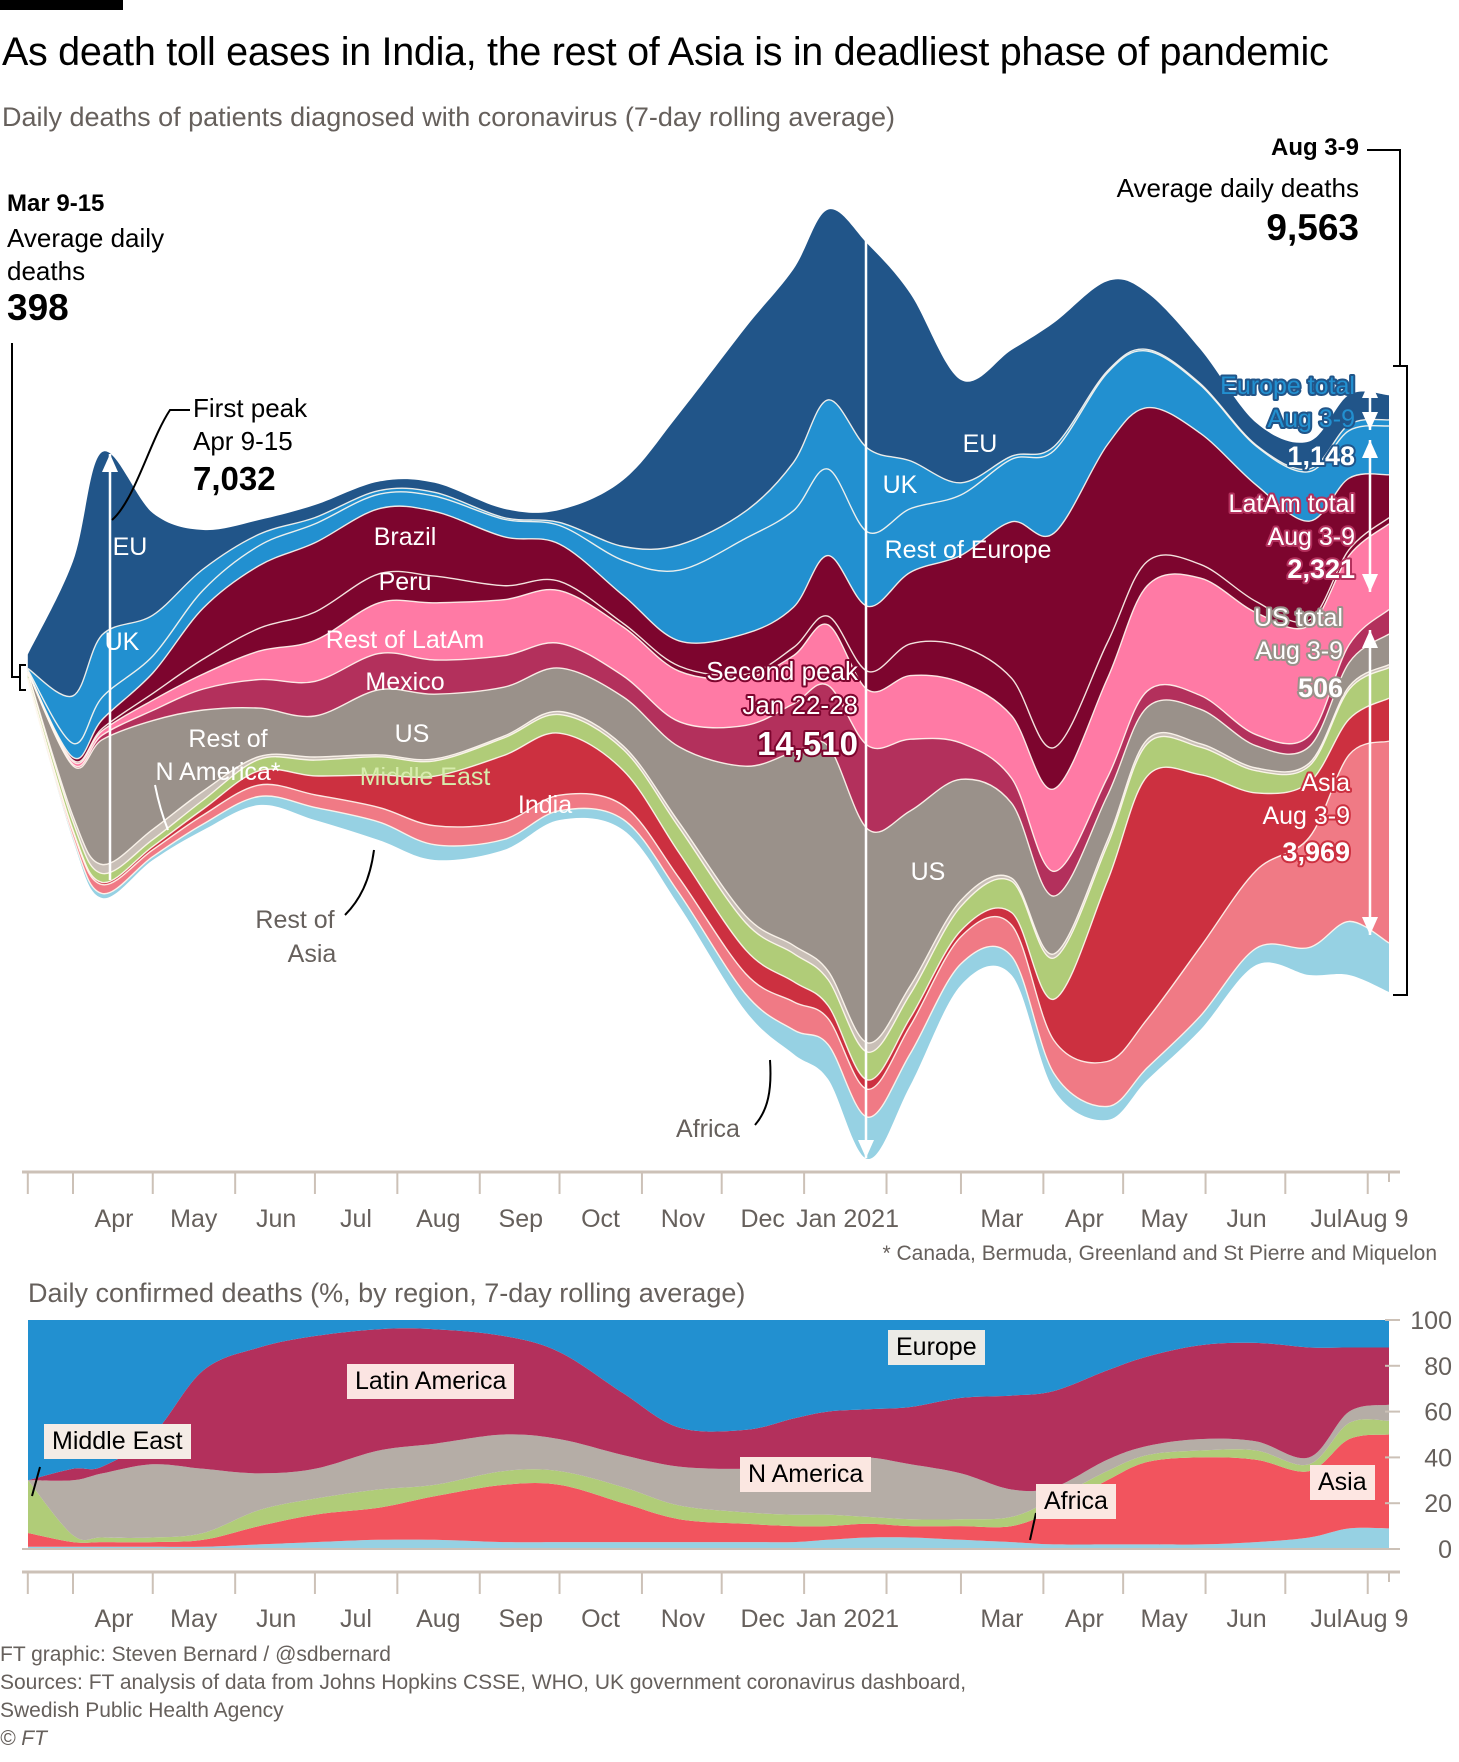 The image size is (1459, 1762). I want to click on region-label-uk-2: UK, so click(900, 485).